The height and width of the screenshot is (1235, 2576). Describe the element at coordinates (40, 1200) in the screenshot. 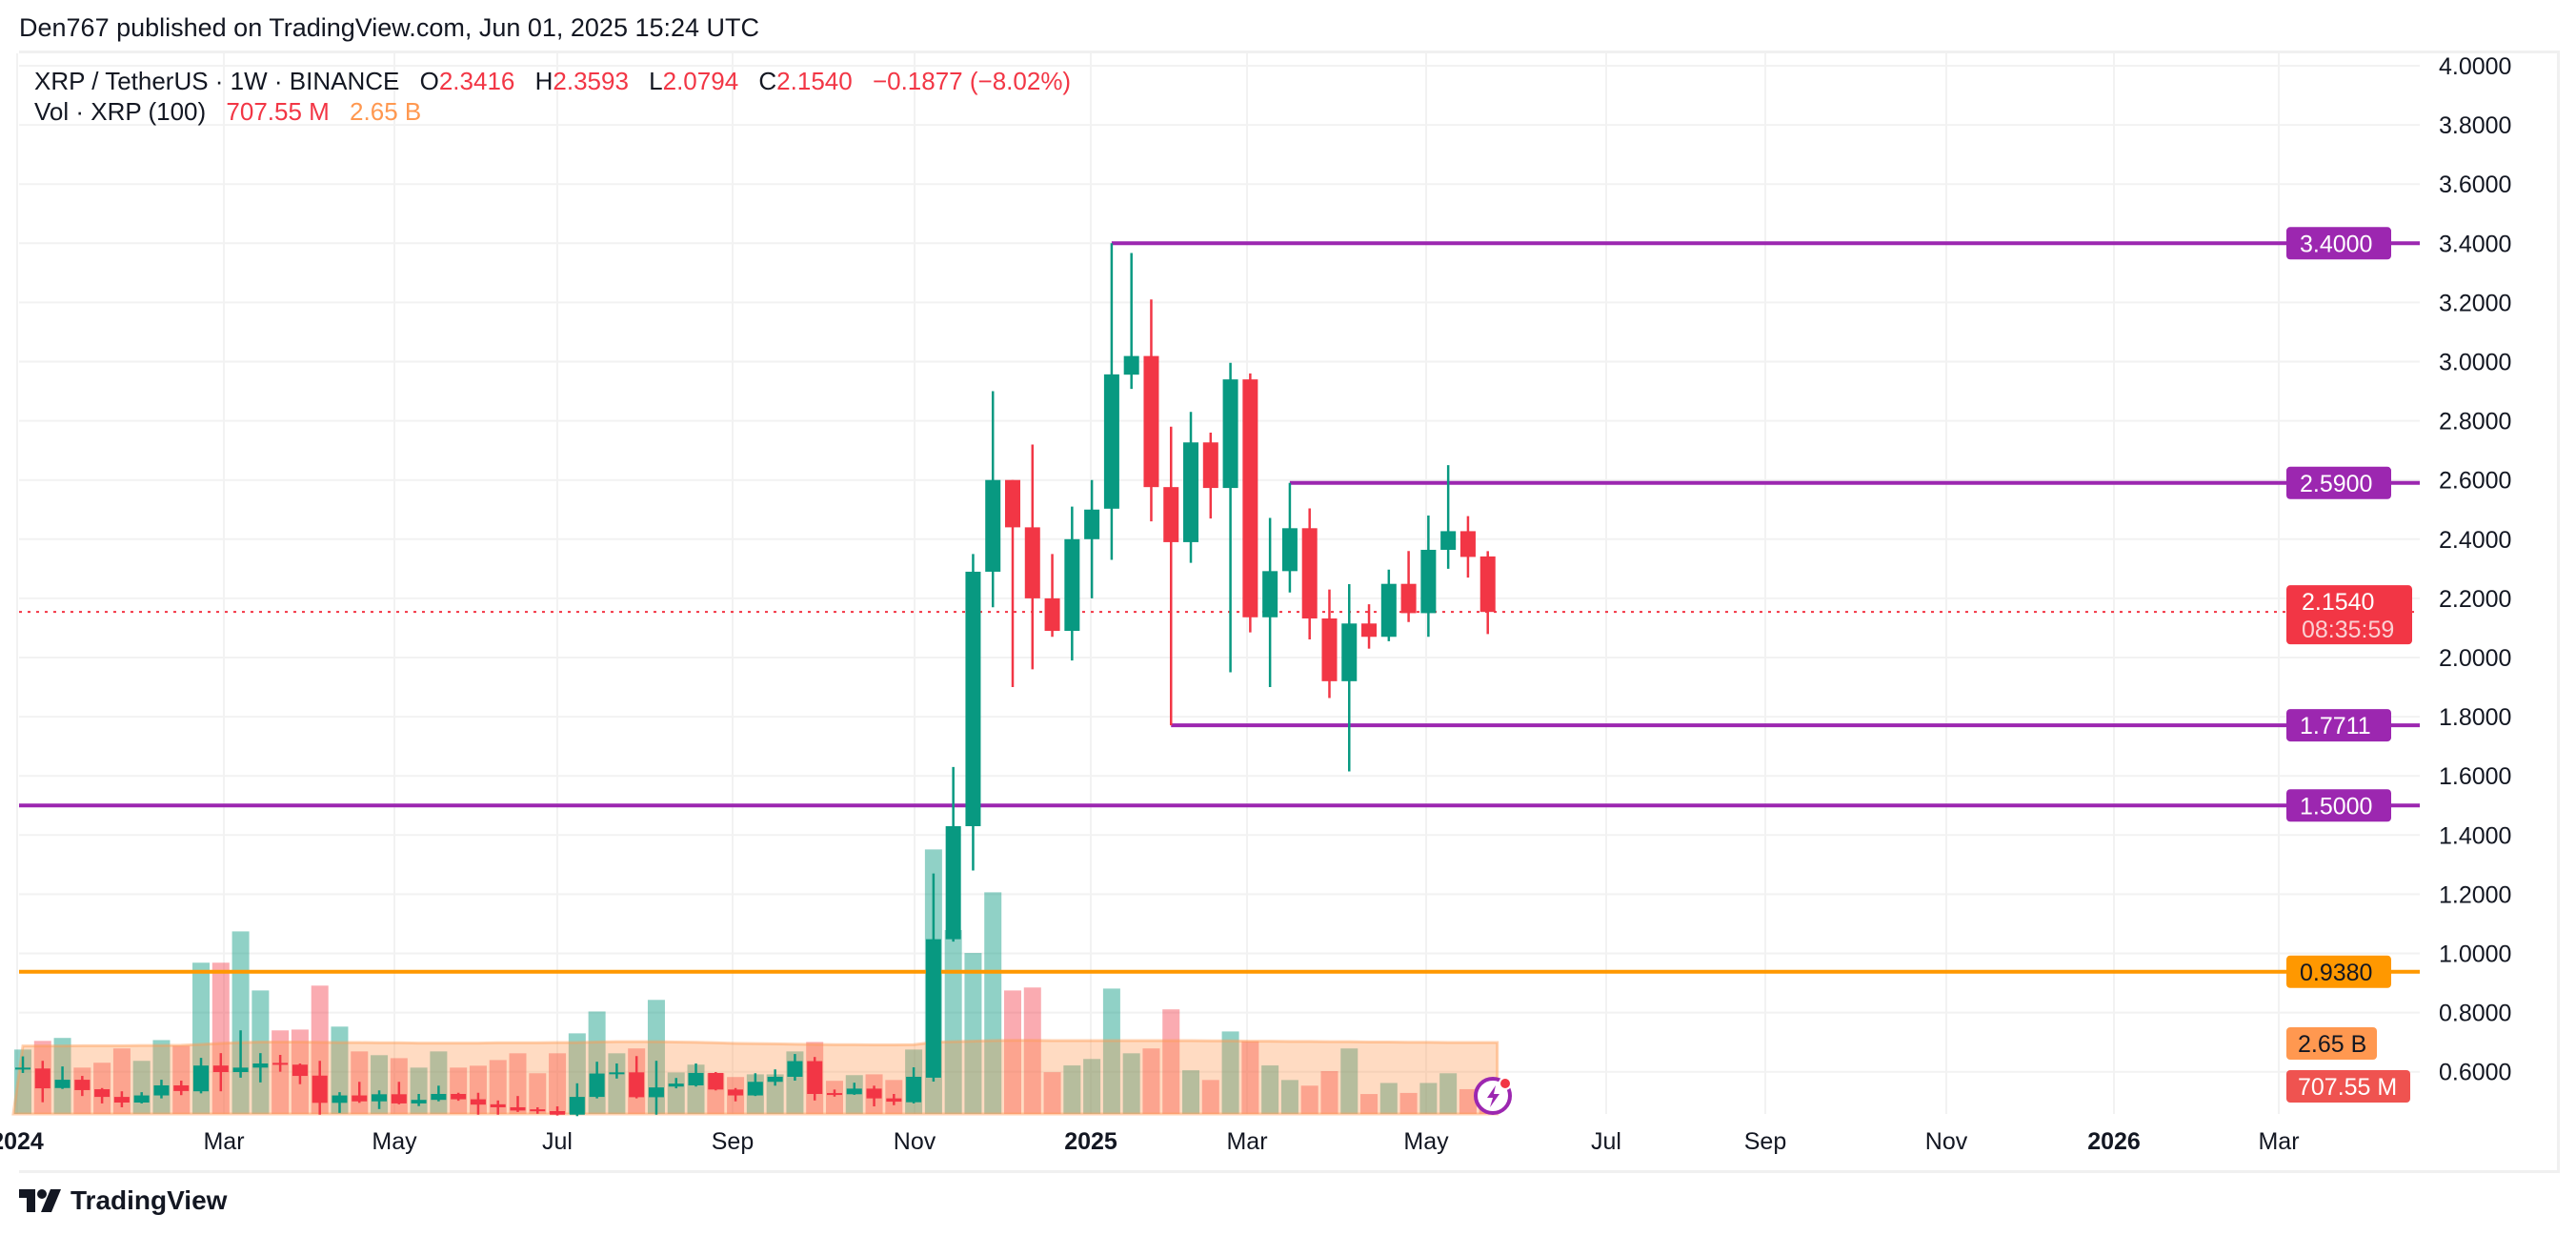

I see `tradingview-logo-icon` at that location.